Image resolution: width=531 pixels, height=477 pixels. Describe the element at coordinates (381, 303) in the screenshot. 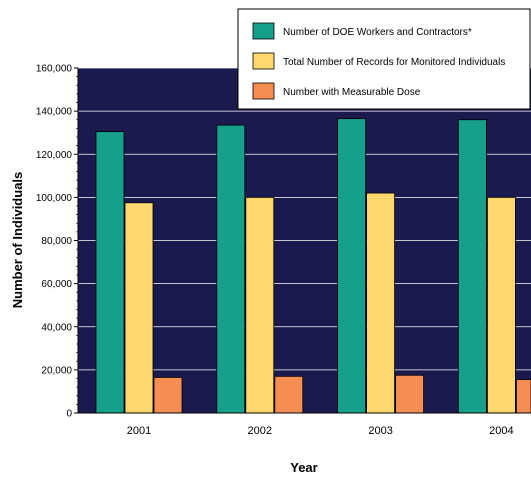

I see `bar-records-2003` at that location.